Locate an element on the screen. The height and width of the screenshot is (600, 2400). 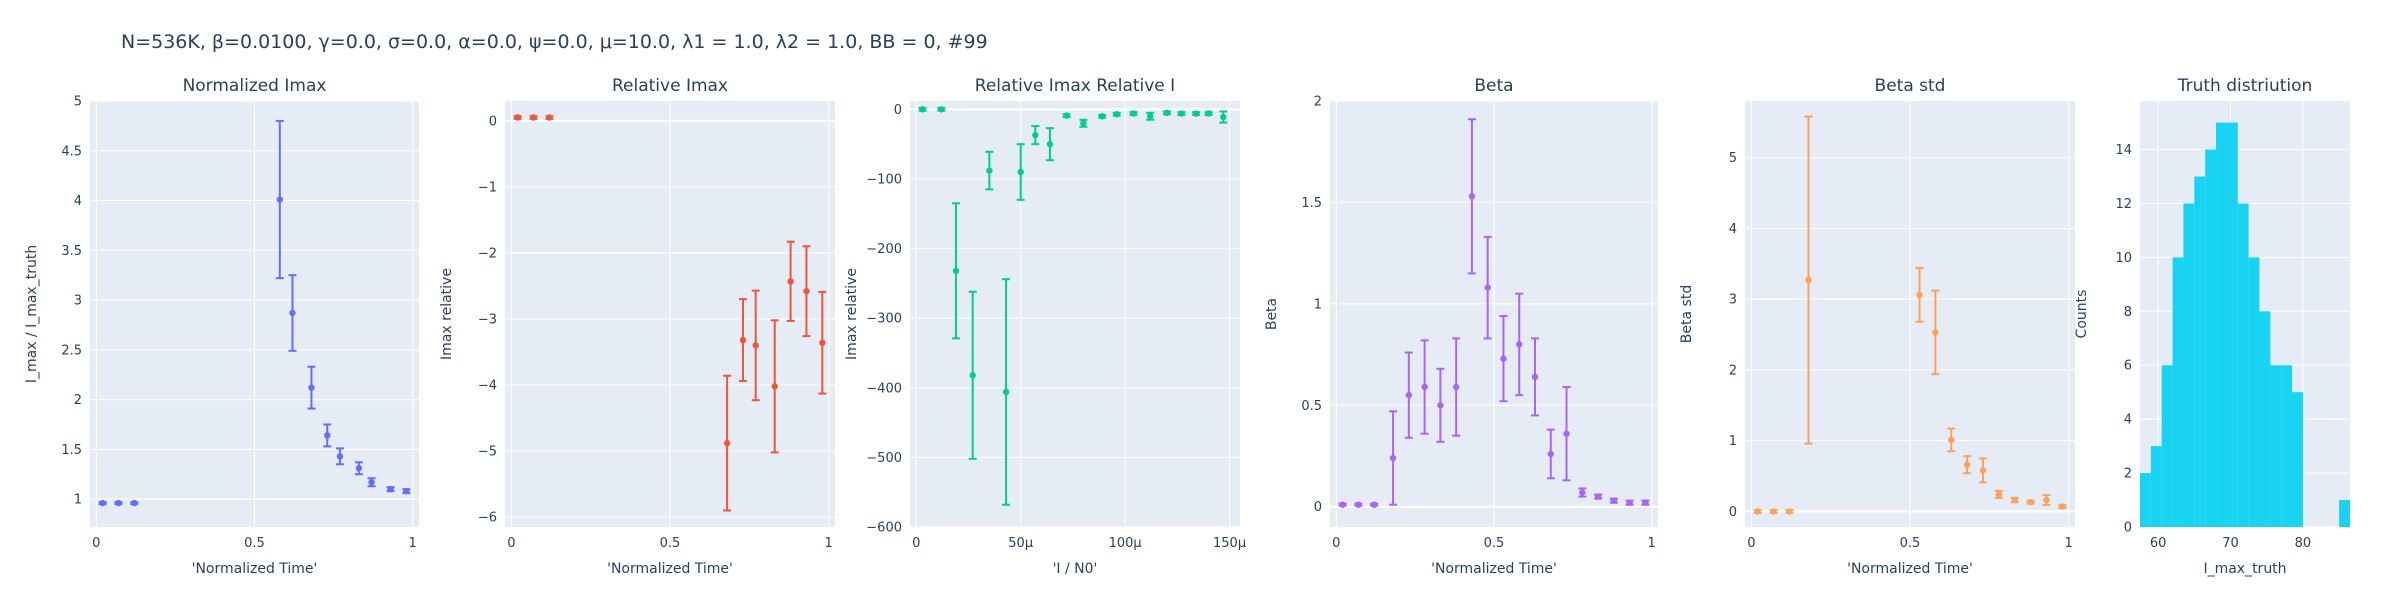
x-tick-label: 70 is located at coordinates (2230, 543).